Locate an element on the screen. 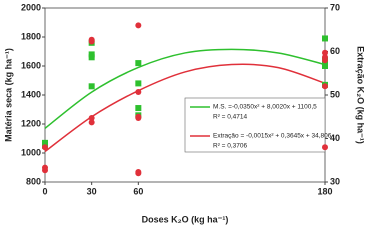 This screenshot has height=240, width=370. y-tick-label: 1600 is located at coordinates (31, 65).